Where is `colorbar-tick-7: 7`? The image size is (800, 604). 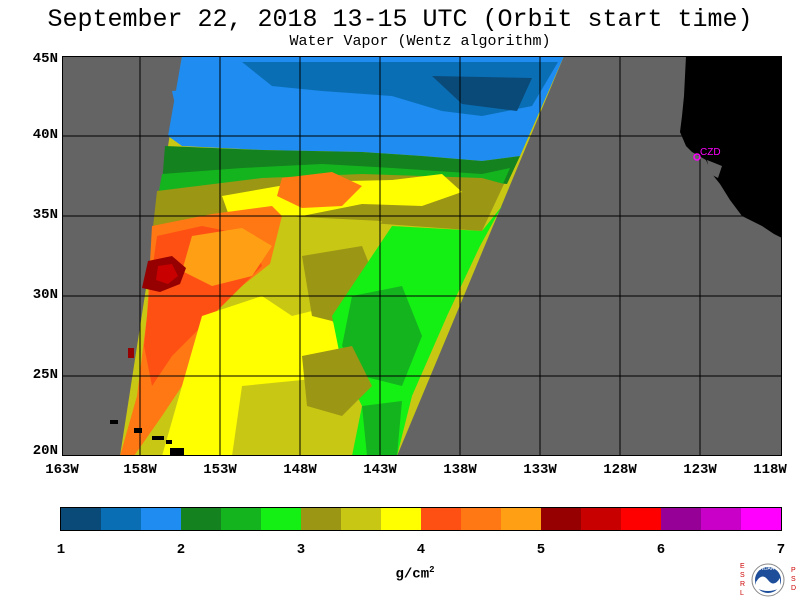 colorbar-tick-7: 7 is located at coordinates (781, 550).